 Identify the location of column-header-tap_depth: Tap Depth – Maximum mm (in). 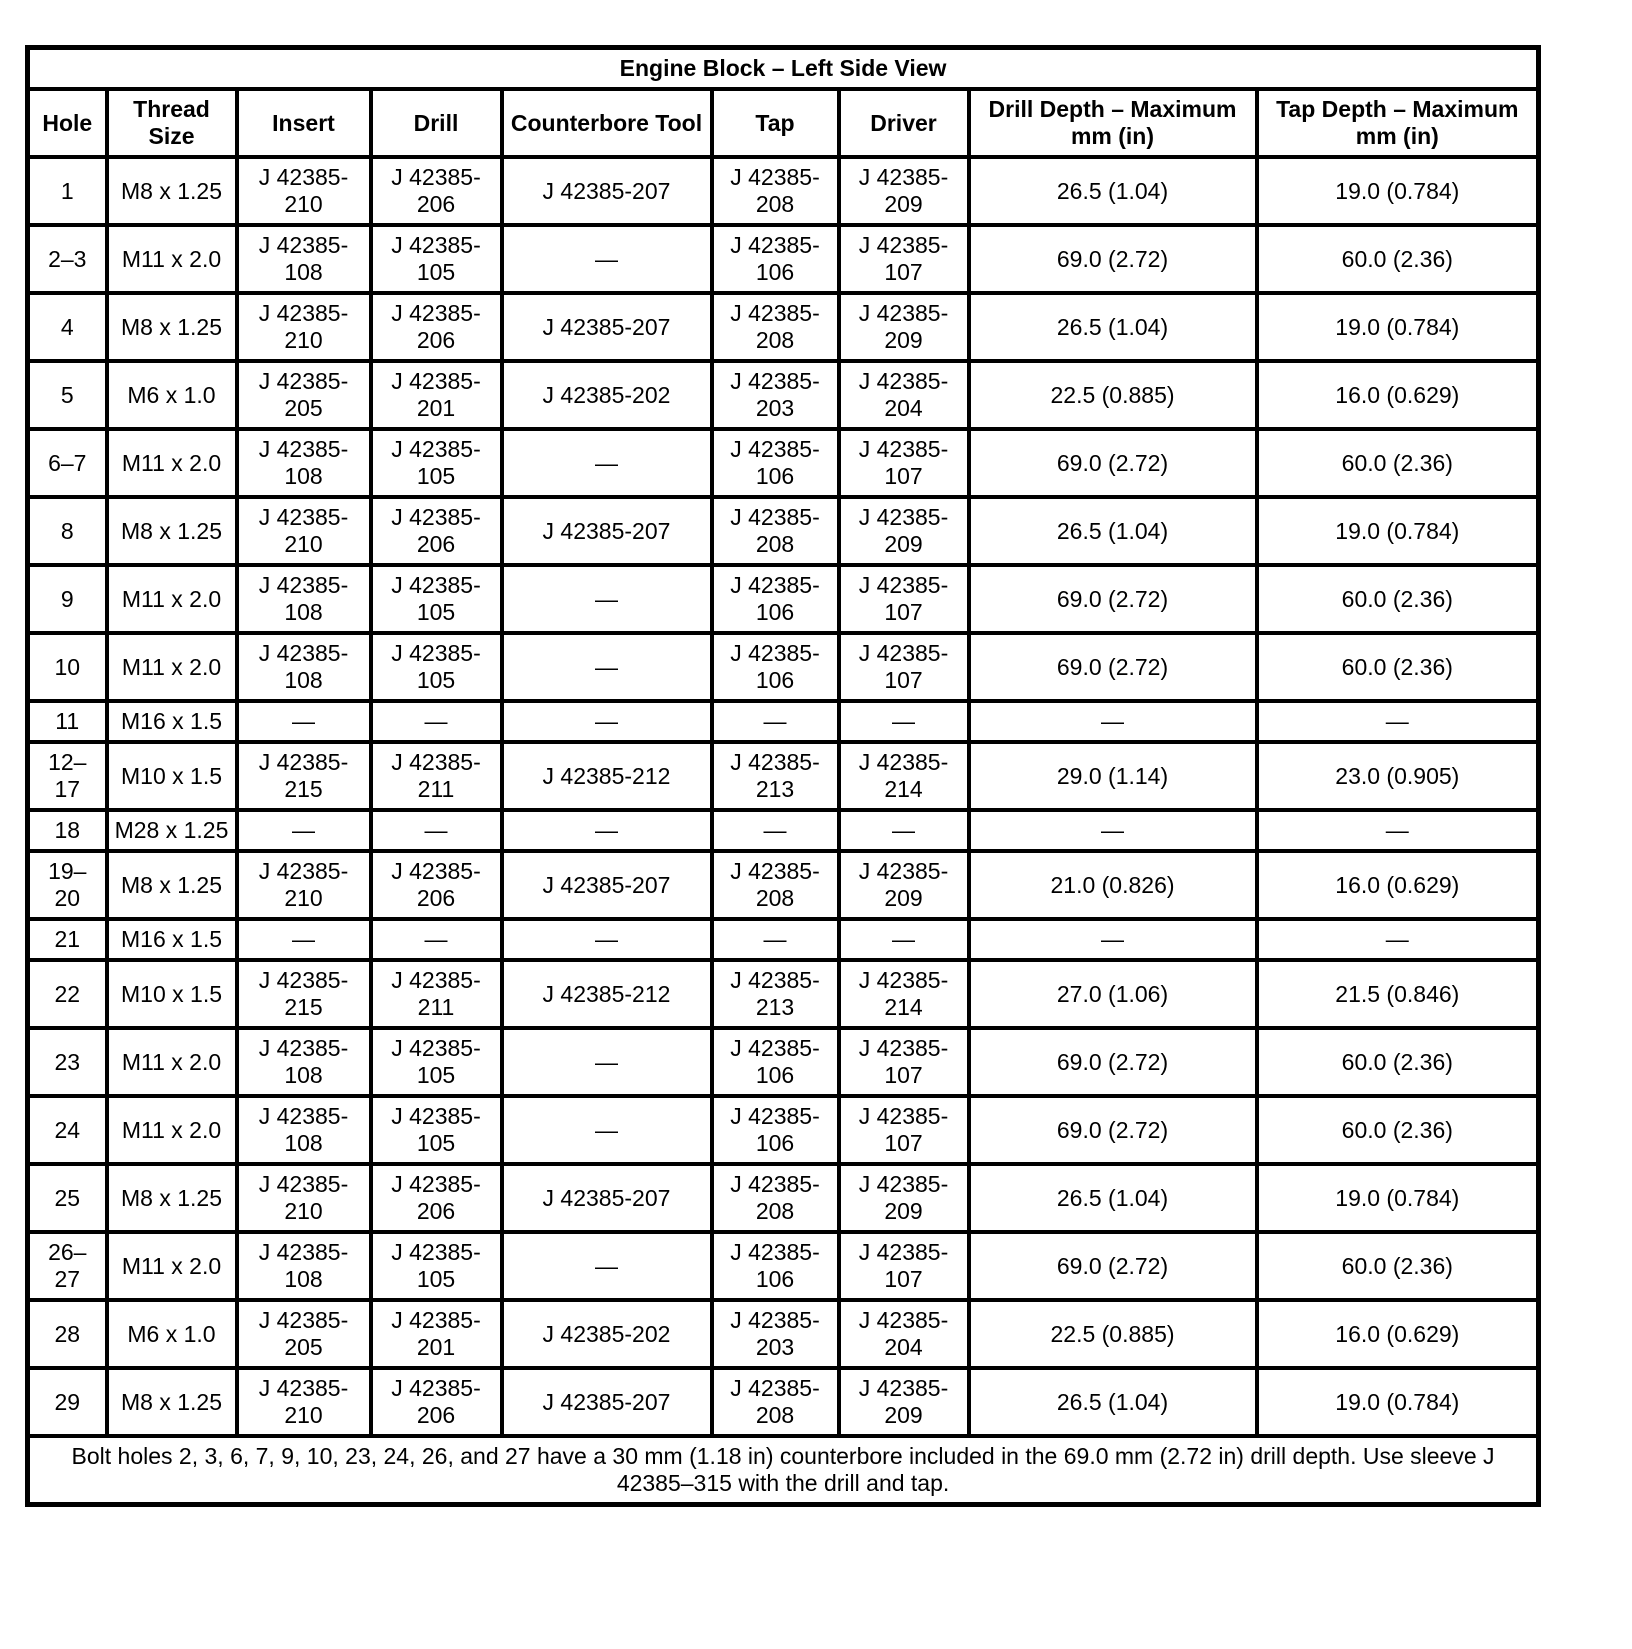
(1397, 123).